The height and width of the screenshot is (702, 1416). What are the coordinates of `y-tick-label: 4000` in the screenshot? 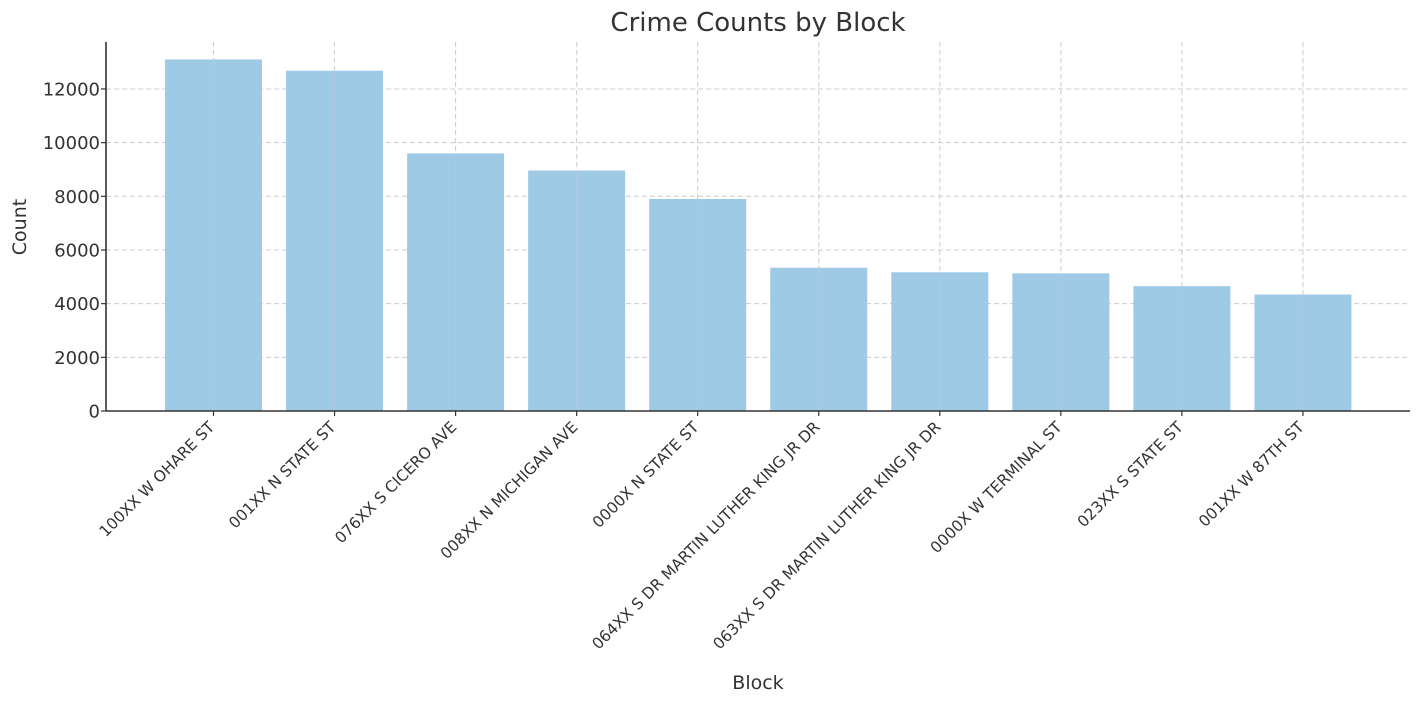 It's located at (77, 304).